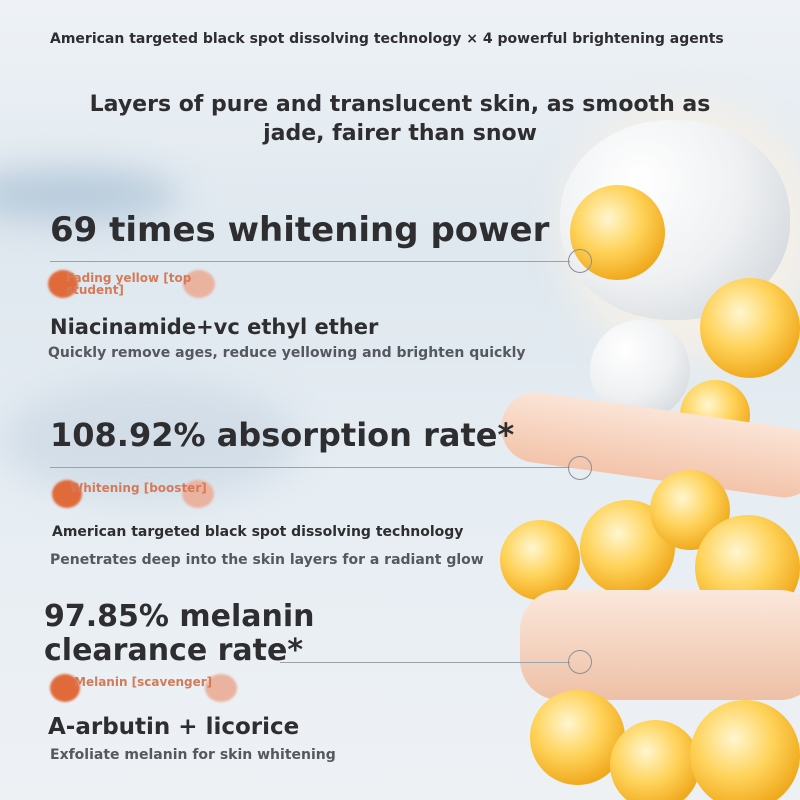 Image resolution: width=800 pixels, height=800 pixels. Describe the element at coordinates (193, 755) in the screenshot. I see `description-3: Exfoliate melanin for skin whitening` at that location.